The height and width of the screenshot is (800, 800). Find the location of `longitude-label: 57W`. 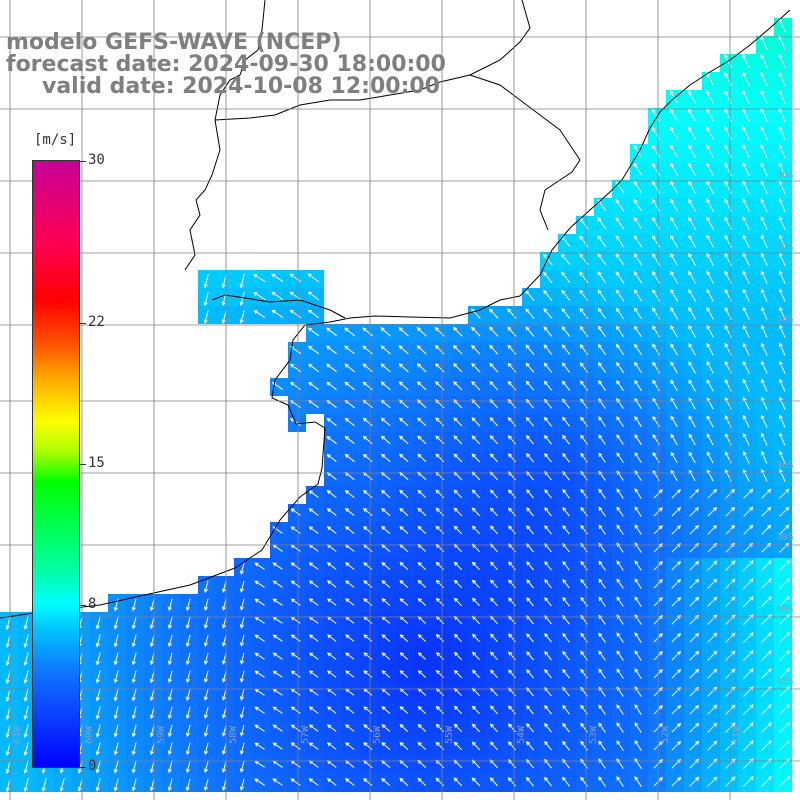

longitude-label: 57W is located at coordinates (305, 734).